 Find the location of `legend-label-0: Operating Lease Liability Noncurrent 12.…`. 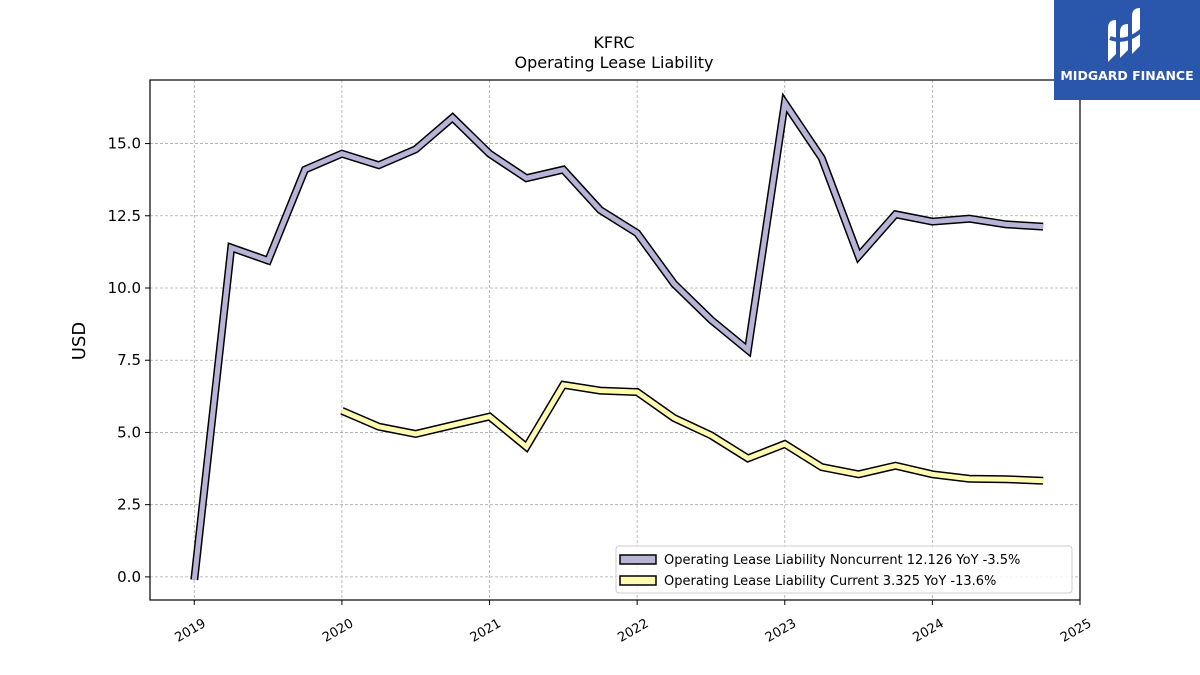

legend-label-0: Operating Lease Liability Noncurrent 12.… is located at coordinates (842, 560).